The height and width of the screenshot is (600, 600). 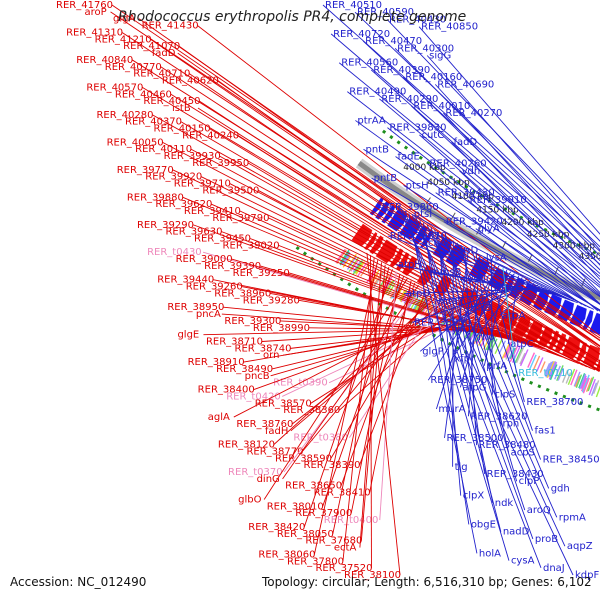 I want to click on gene-label-right: fas1, so click(x=544, y=431).